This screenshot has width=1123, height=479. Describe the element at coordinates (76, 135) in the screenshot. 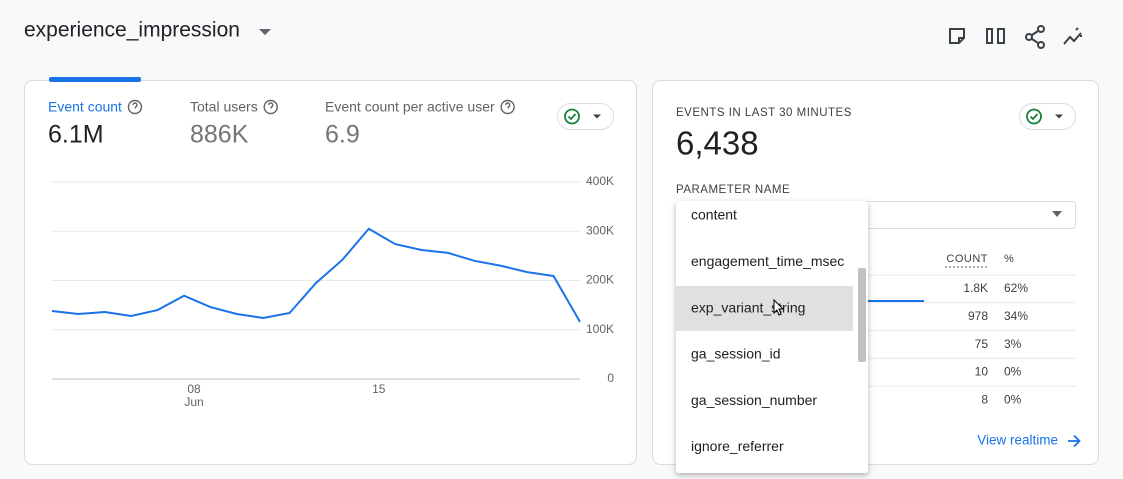

I see `metric-value: 6.1M` at that location.